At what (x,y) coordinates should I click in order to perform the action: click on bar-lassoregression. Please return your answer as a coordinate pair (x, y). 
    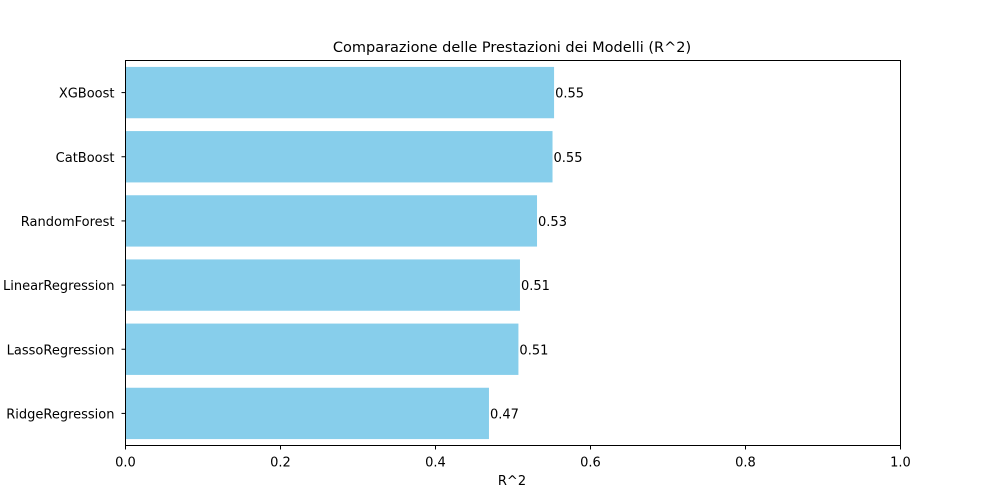
    Looking at the image, I should click on (322, 349).